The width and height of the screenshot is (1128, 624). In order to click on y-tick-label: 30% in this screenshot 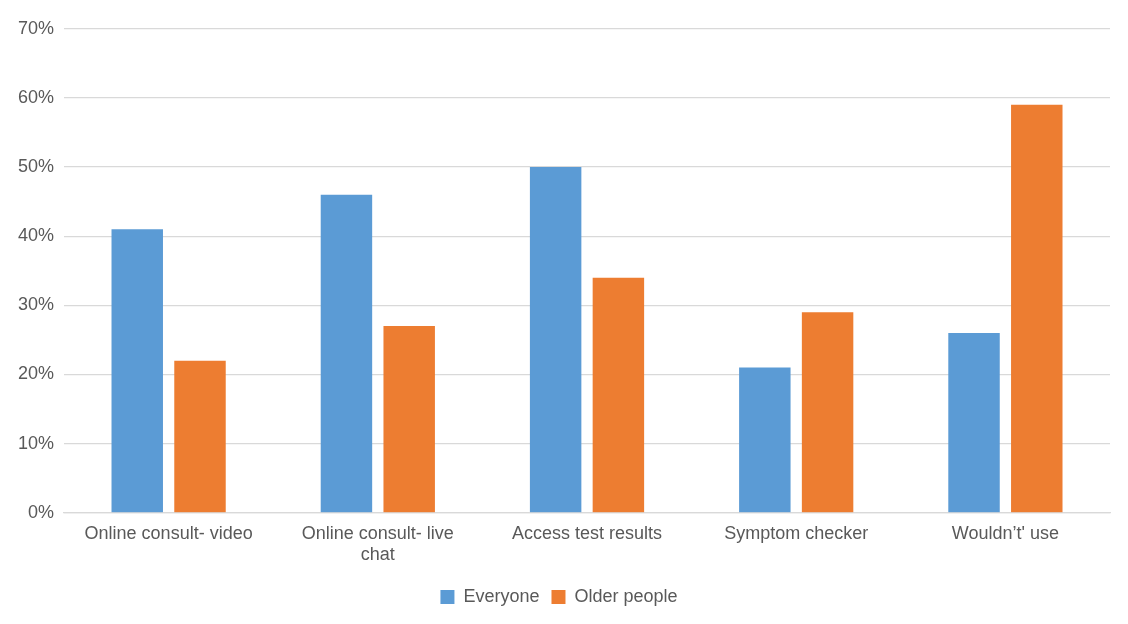, I will do `click(36, 304)`.